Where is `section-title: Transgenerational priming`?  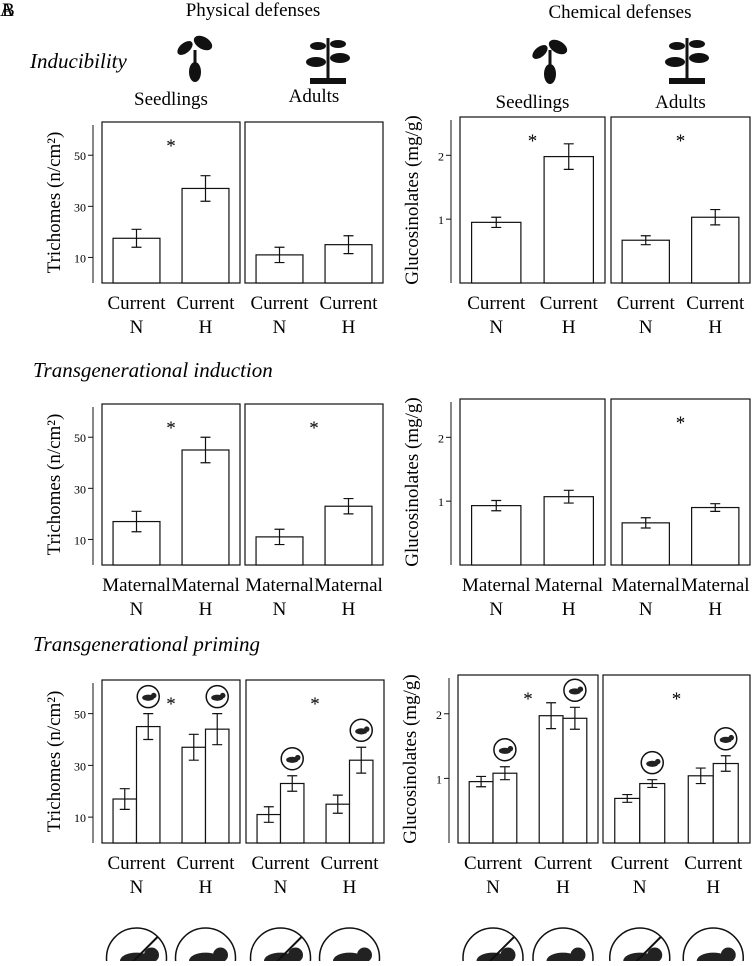 section-title: Transgenerational priming is located at coordinates (146, 644).